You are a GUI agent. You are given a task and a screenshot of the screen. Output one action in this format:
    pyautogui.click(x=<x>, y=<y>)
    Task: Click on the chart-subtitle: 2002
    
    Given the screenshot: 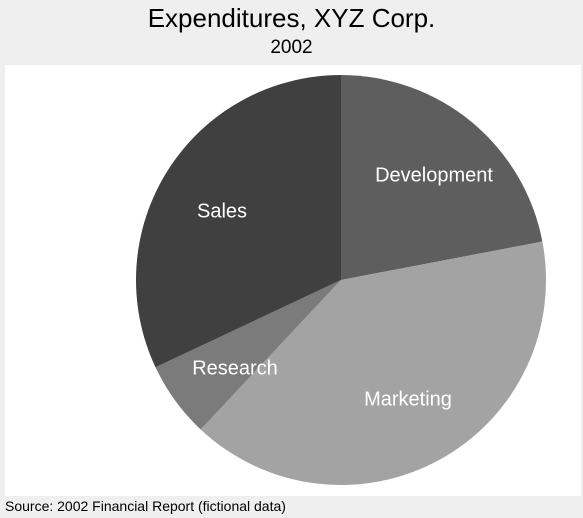 What is the action you would take?
    pyautogui.click(x=291, y=47)
    